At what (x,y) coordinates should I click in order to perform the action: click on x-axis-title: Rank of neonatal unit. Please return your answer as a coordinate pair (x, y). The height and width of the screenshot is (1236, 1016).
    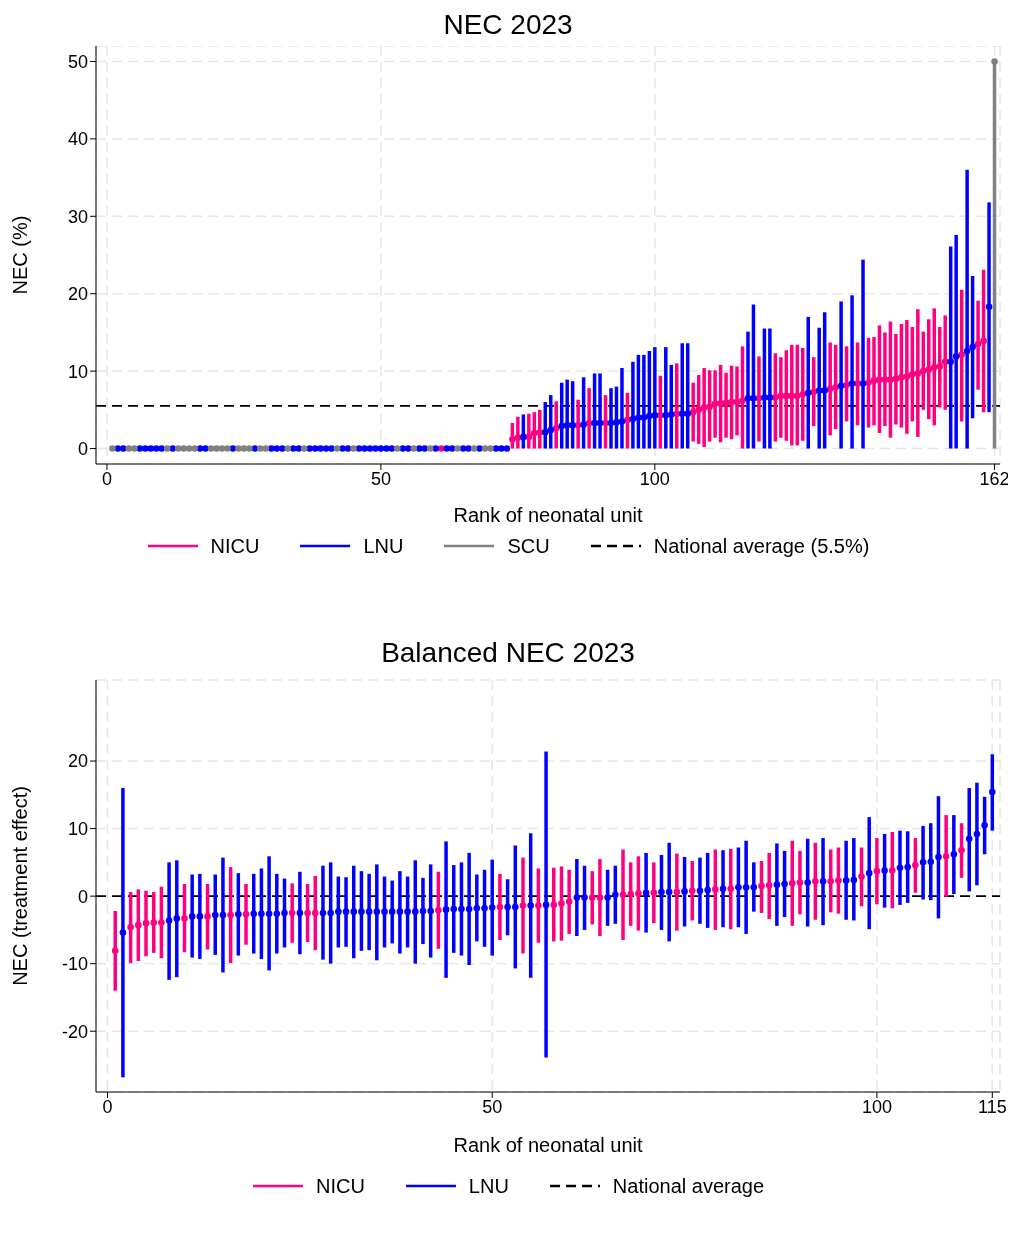
    Looking at the image, I should click on (548, 515).